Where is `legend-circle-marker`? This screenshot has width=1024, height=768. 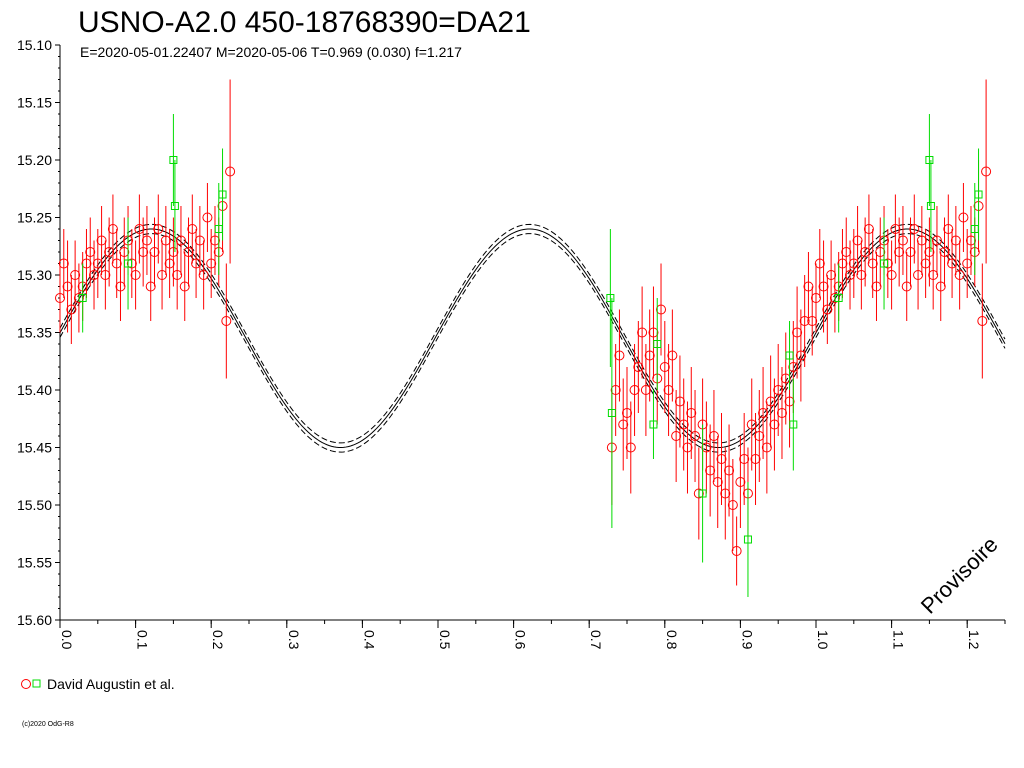 legend-circle-marker is located at coordinates (26, 684).